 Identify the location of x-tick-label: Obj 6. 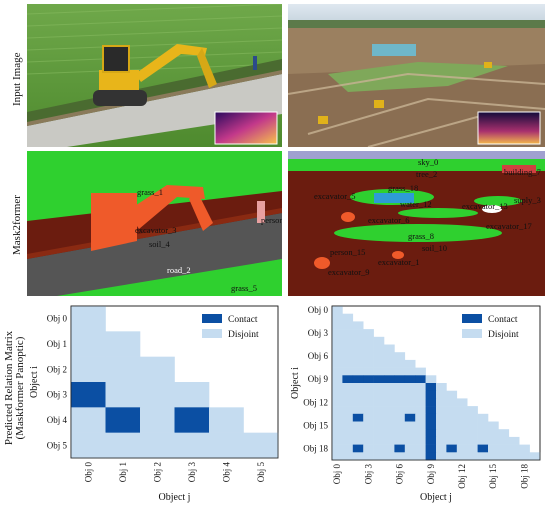
(400, 474).